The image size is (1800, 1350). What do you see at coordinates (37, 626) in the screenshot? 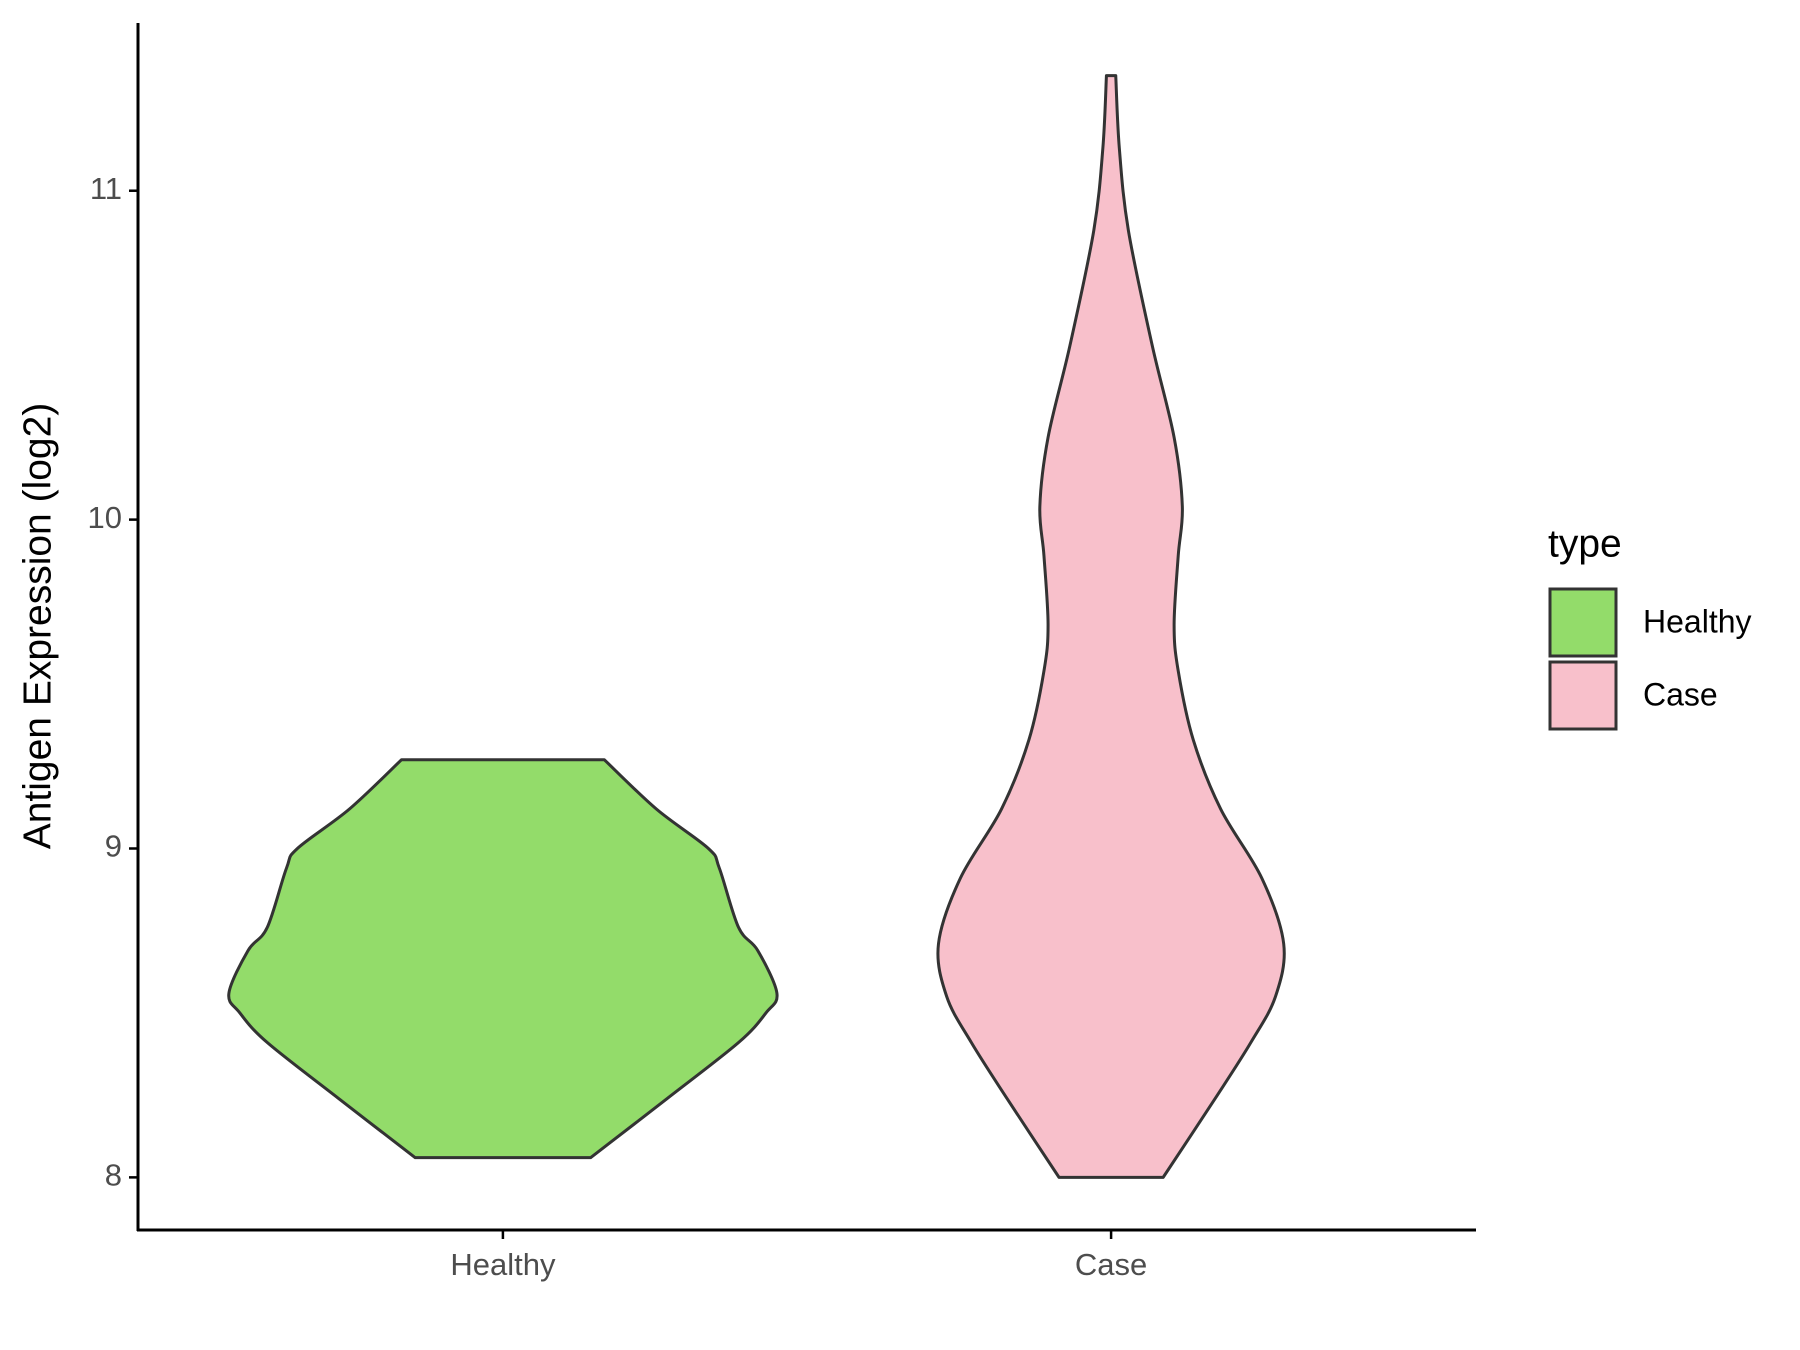
I see `y-axis-title: Antigen Expression (log2)` at bounding box center [37, 626].